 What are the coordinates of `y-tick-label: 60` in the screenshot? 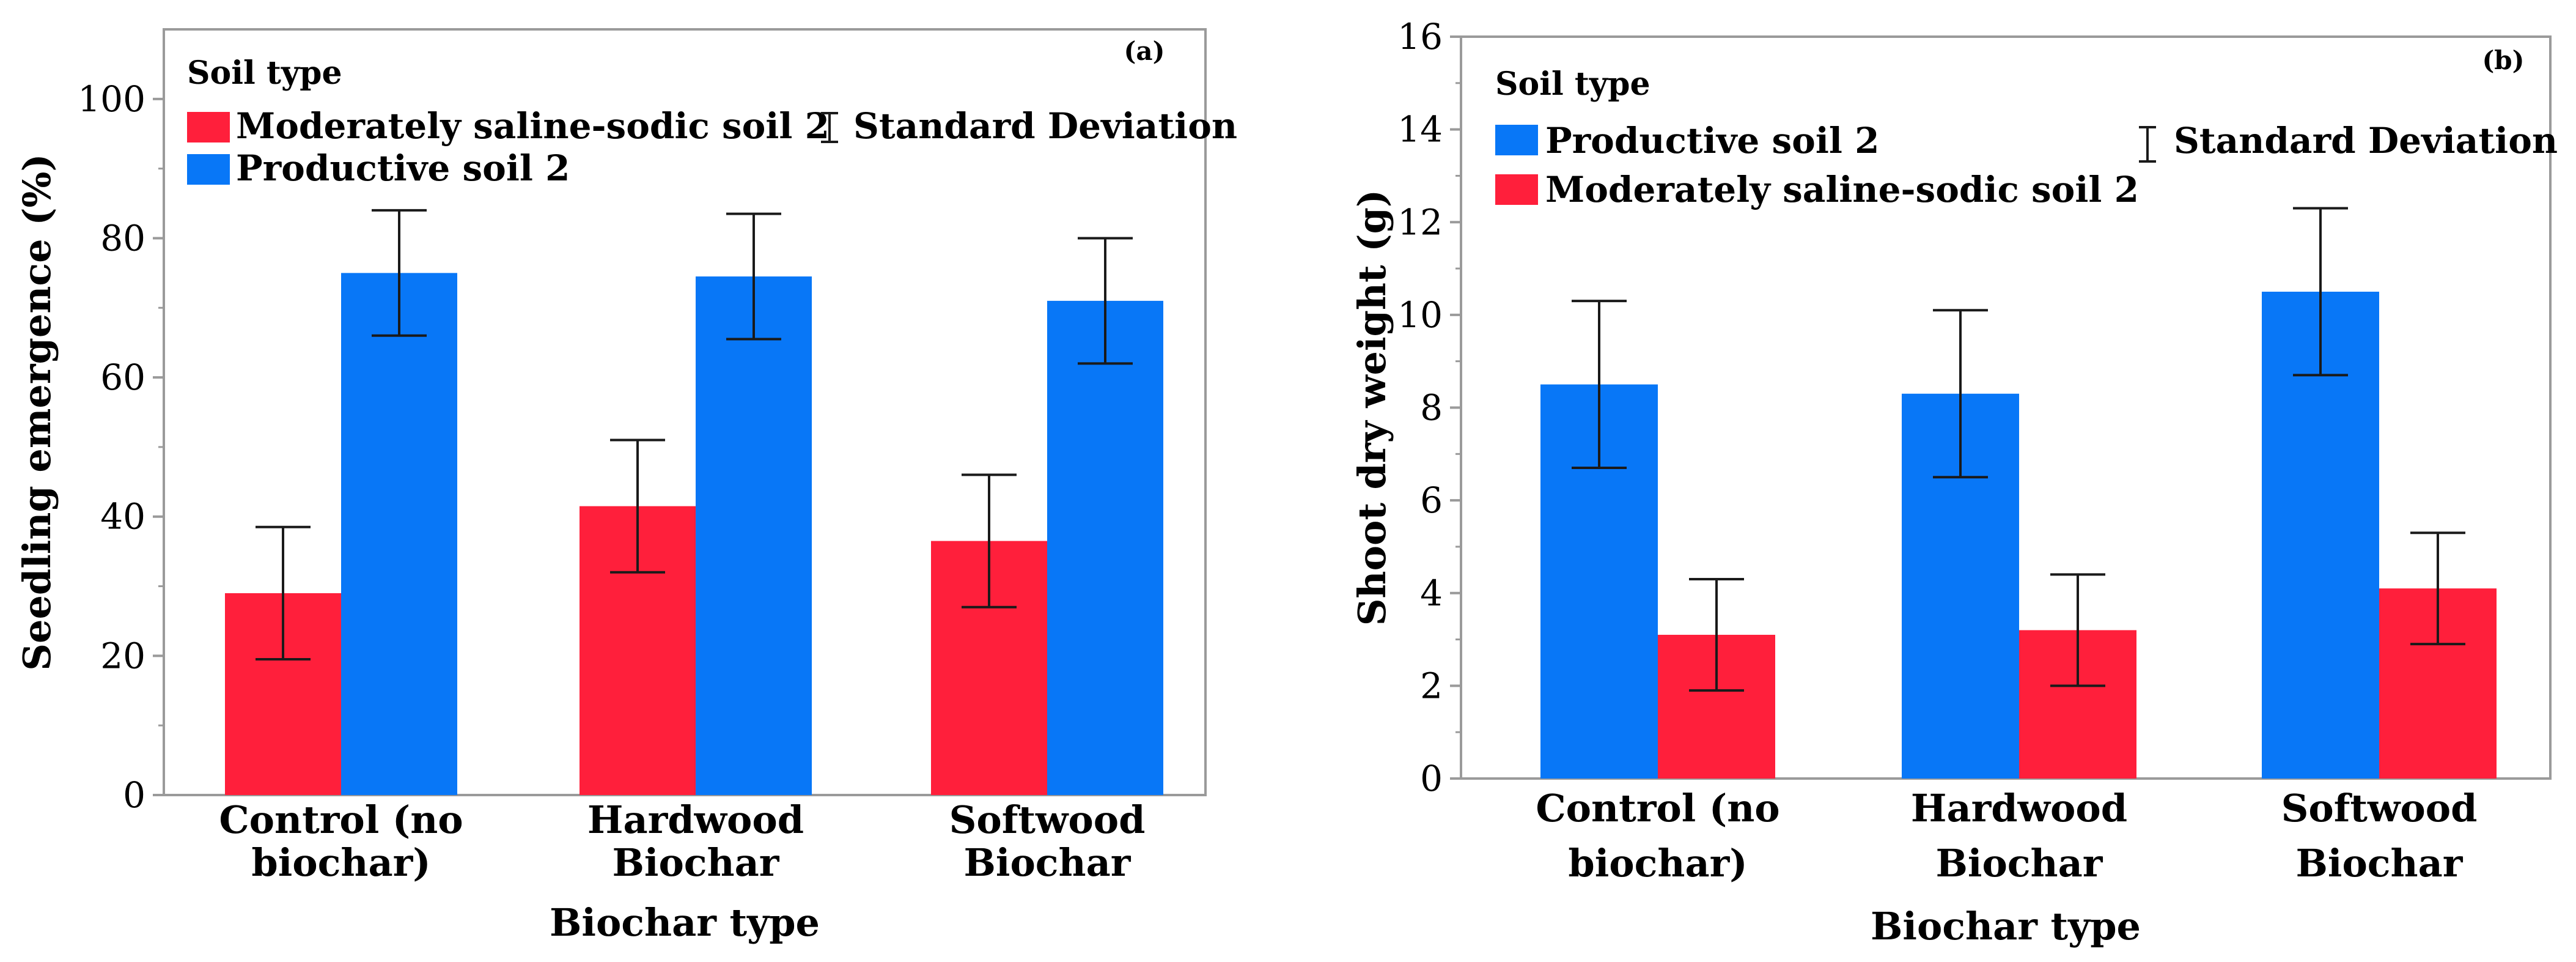 It's located at (122, 377).